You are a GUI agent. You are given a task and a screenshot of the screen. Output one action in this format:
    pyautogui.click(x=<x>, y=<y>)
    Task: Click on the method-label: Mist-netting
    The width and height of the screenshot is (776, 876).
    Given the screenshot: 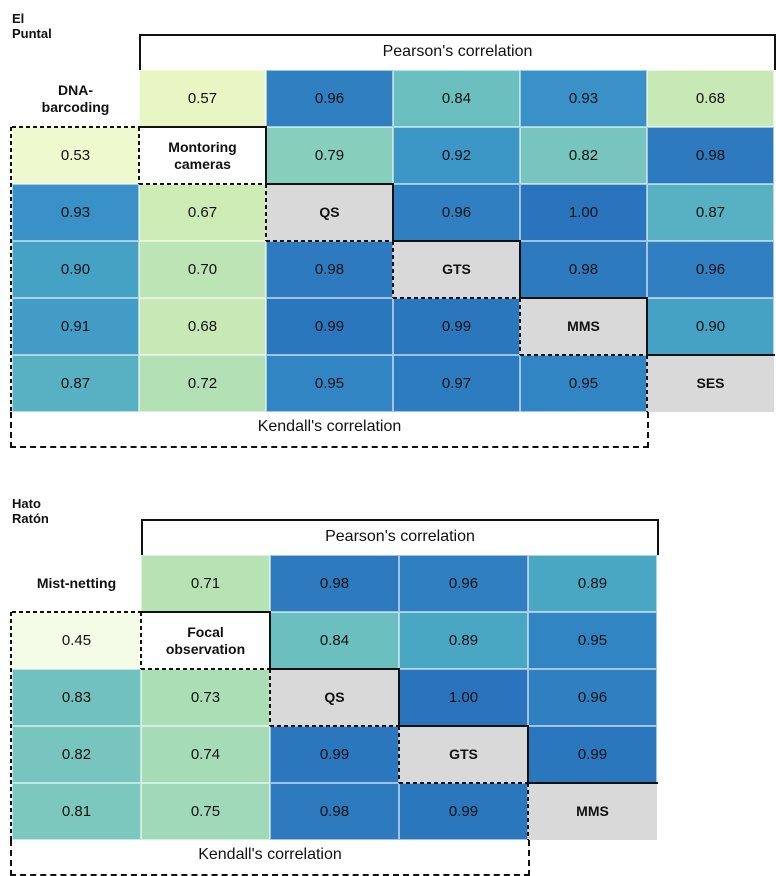 What is the action you would take?
    pyautogui.click(x=76, y=583)
    